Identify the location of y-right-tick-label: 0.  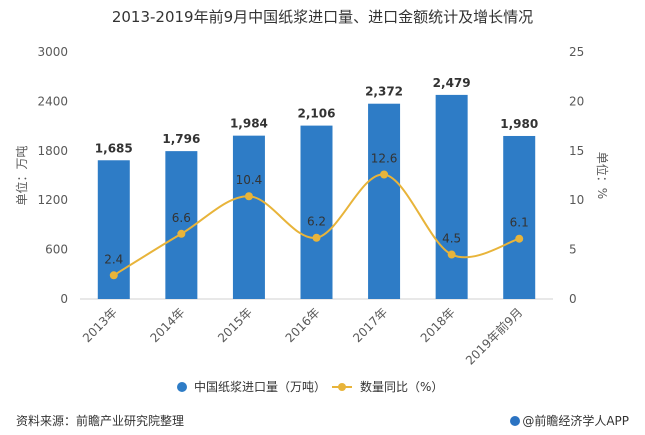
(573, 299).